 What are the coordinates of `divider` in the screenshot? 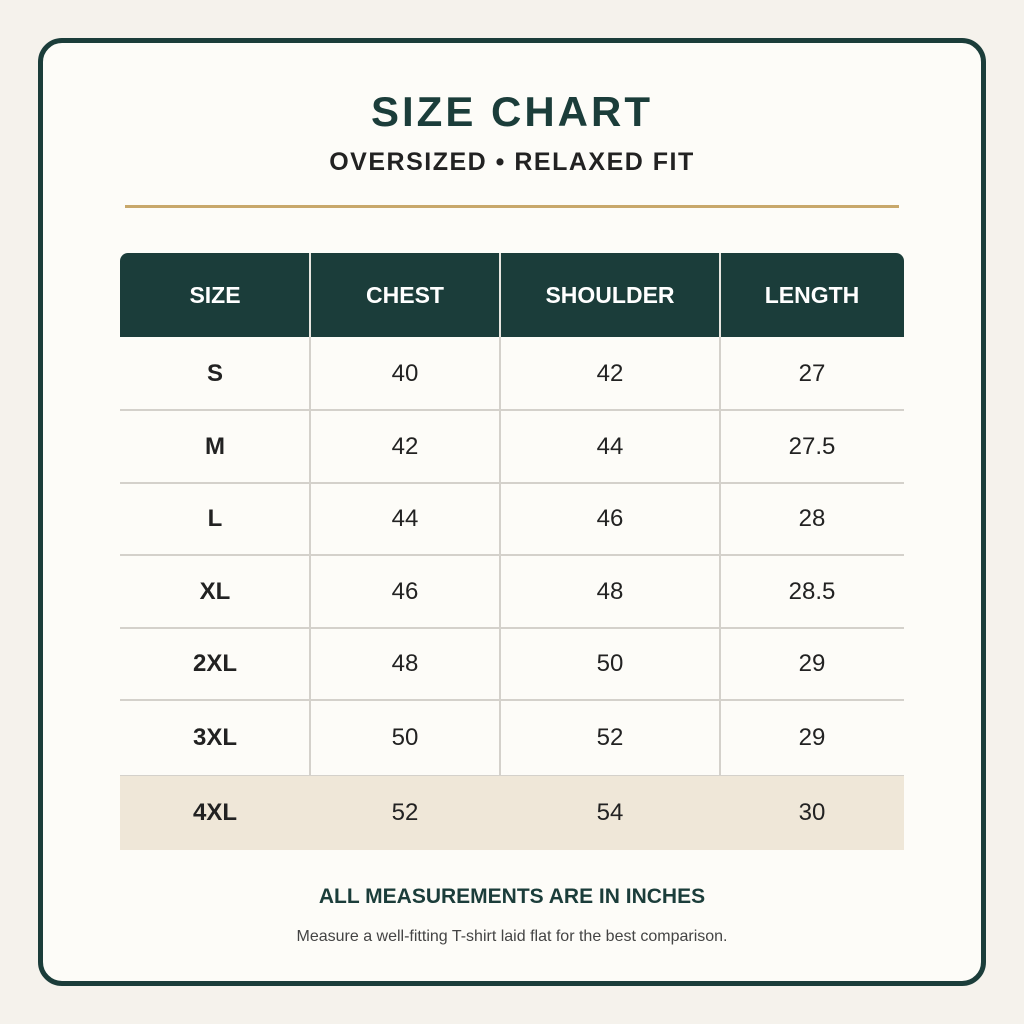 It's located at (512, 206).